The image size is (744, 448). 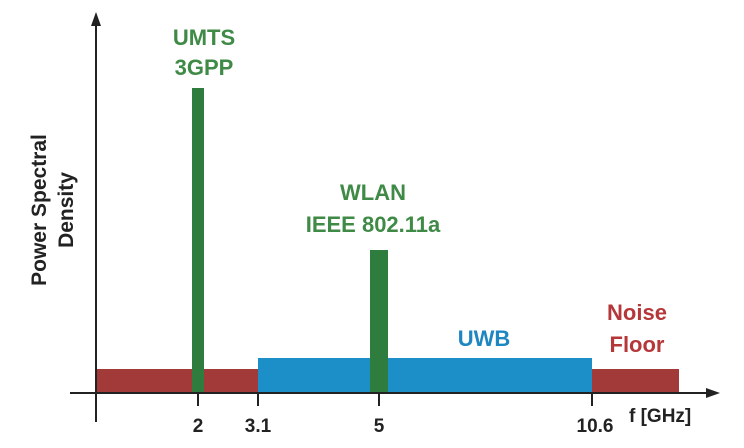 What do you see at coordinates (379, 426) in the screenshot?
I see `tick-label-5: 5` at bounding box center [379, 426].